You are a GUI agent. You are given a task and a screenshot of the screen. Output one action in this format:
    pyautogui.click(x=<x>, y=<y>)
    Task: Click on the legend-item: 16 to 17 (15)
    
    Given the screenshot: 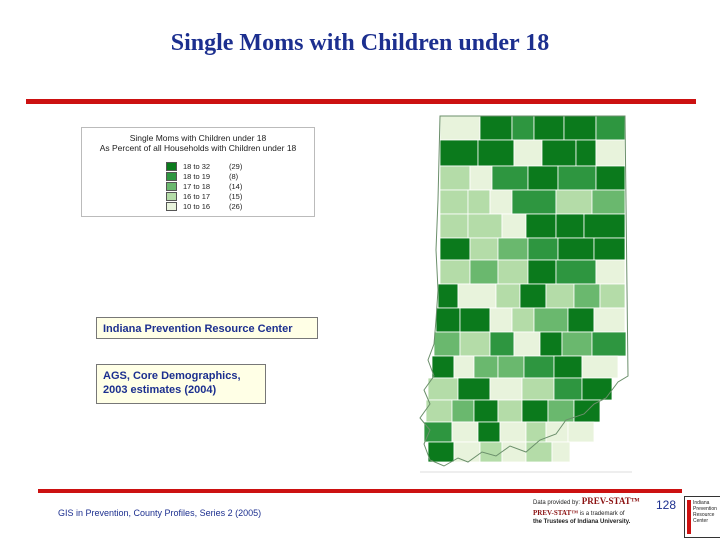 What is the action you would take?
    pyautogui.click(x=204, y=196)
    